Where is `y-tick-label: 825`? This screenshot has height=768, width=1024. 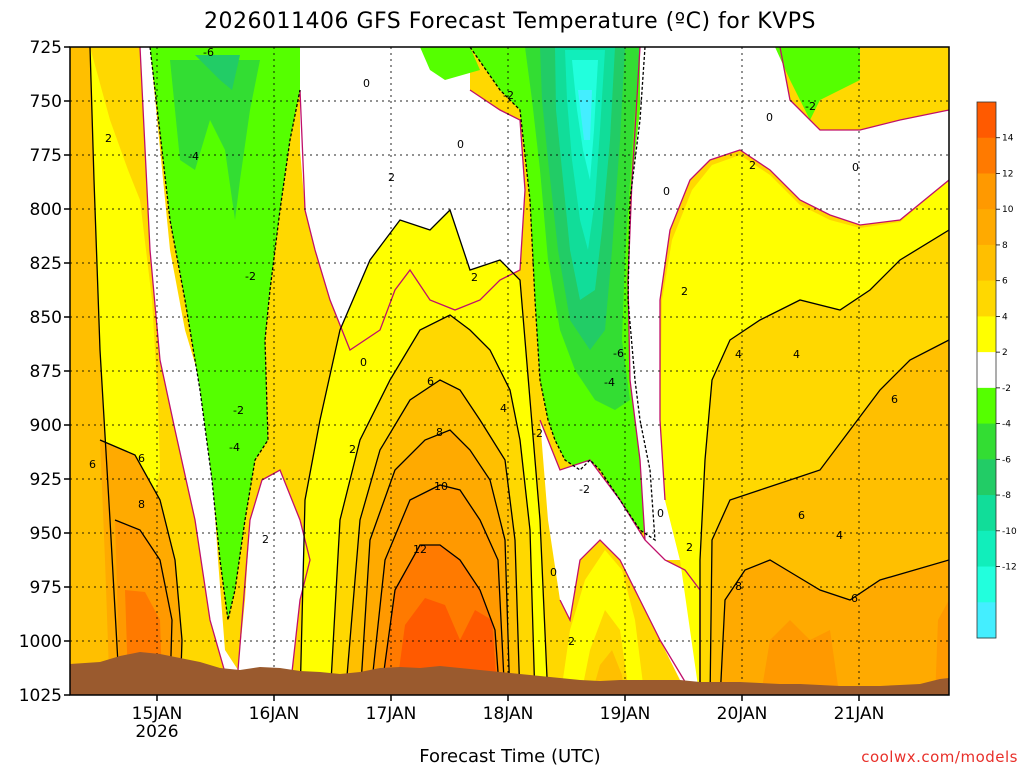 y-tick-label: 825 is located at coordinates (46, 264).